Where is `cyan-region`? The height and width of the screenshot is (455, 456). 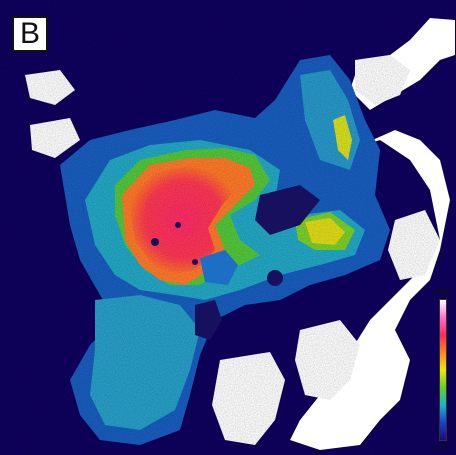 cyan-region is located at coordinates (145, 362).